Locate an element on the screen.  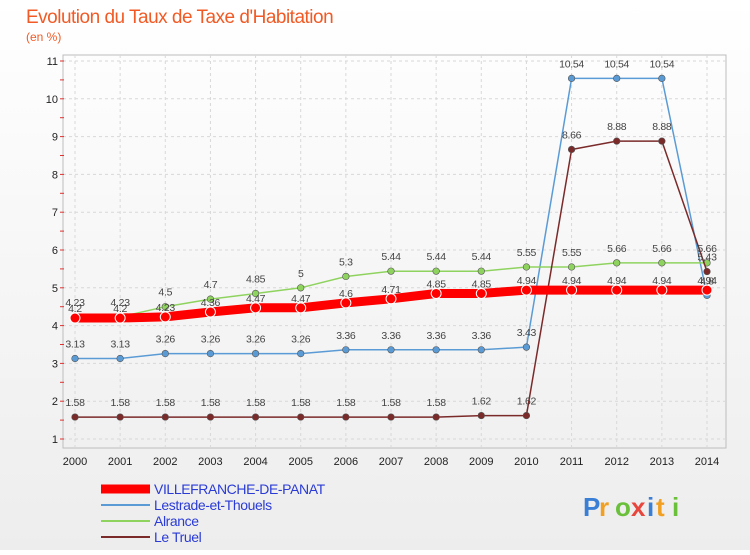
x-tick-label: 2005 is located at coordinates (300, 462).